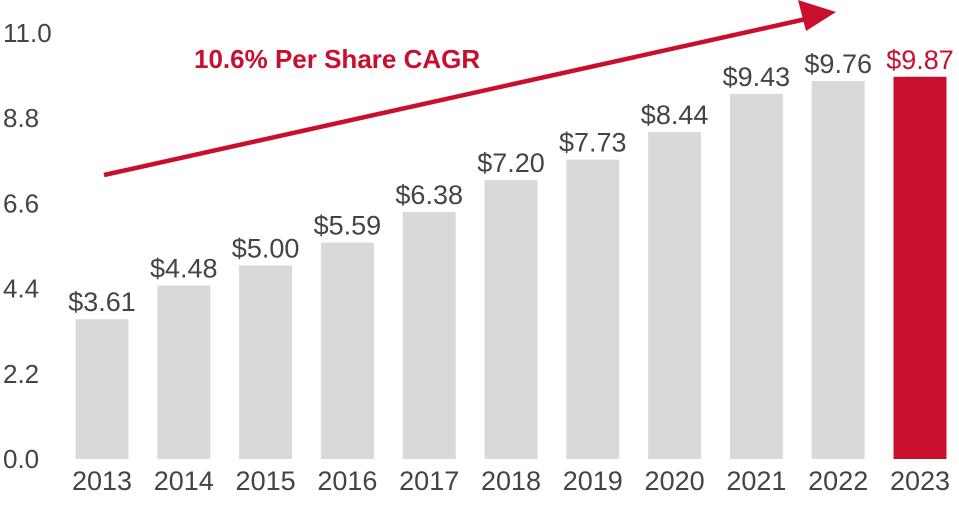 The width and height of the screenshot is (959, 507). I want to click on x-tick-label-2018: 2018, so click(511, 481).